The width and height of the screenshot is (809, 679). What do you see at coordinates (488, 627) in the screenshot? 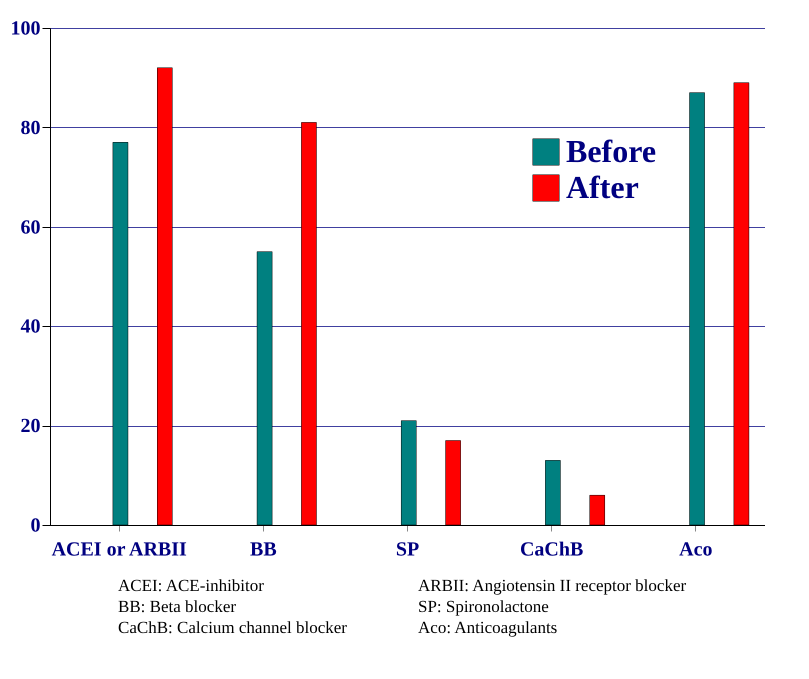
I see `text: Aco: Anticoagulants` at bounding box center [488, 627].